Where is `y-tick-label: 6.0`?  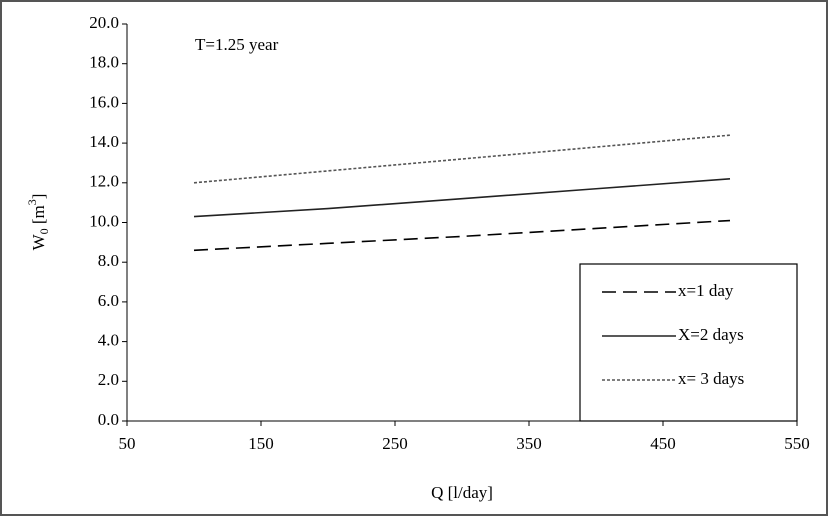
y-tick-label: 6.0 is located at coordinates (108, 300).